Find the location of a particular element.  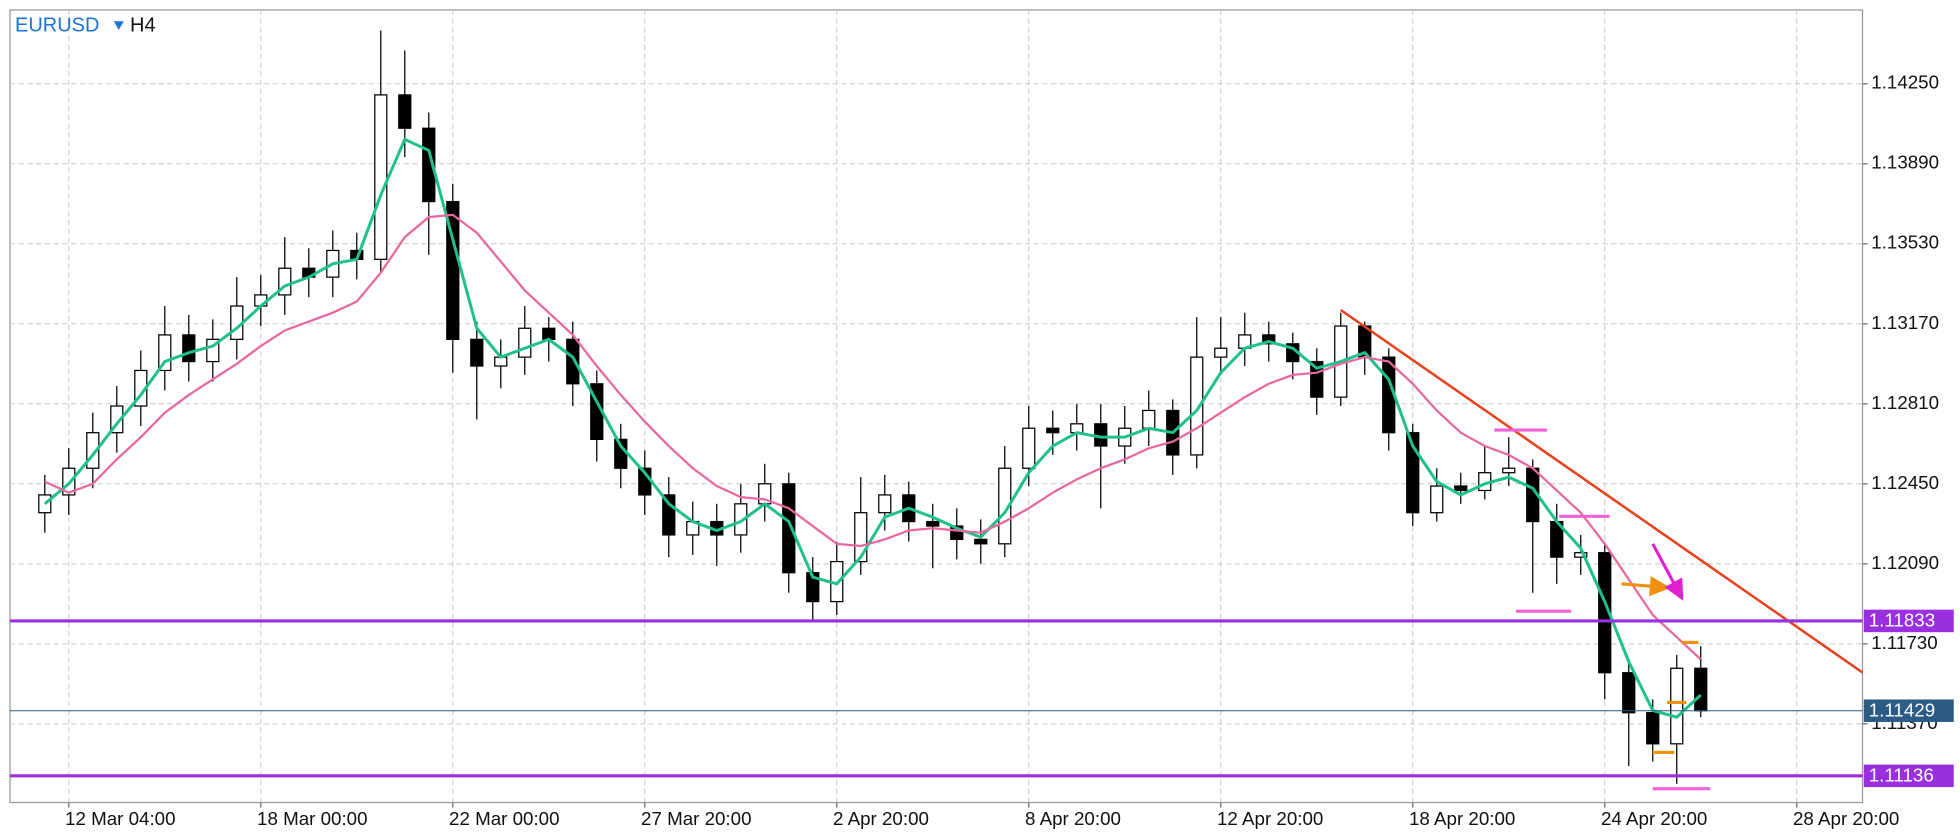

x-tick-label: 2 Apr 20:00 is located at coordinates (881, 818).